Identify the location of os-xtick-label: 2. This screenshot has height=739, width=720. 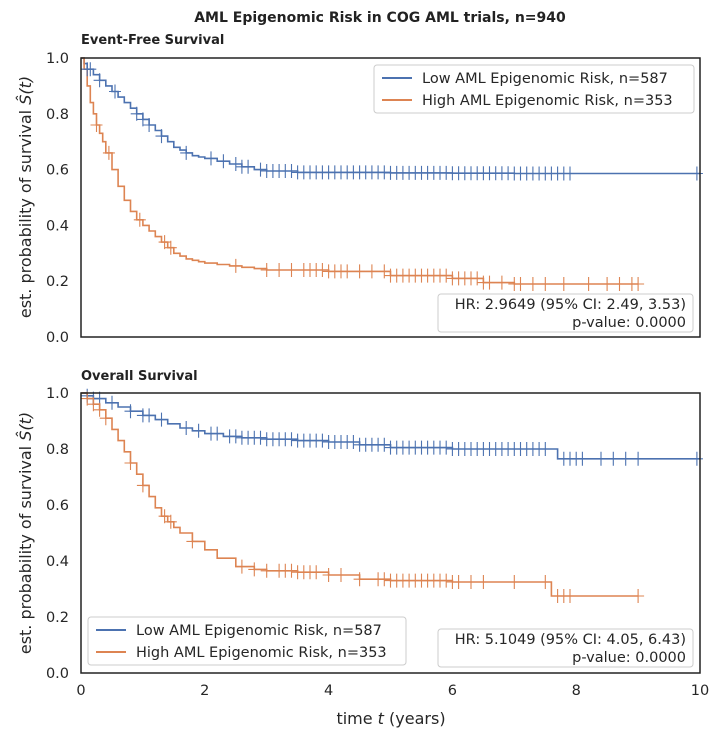
(204, 691).